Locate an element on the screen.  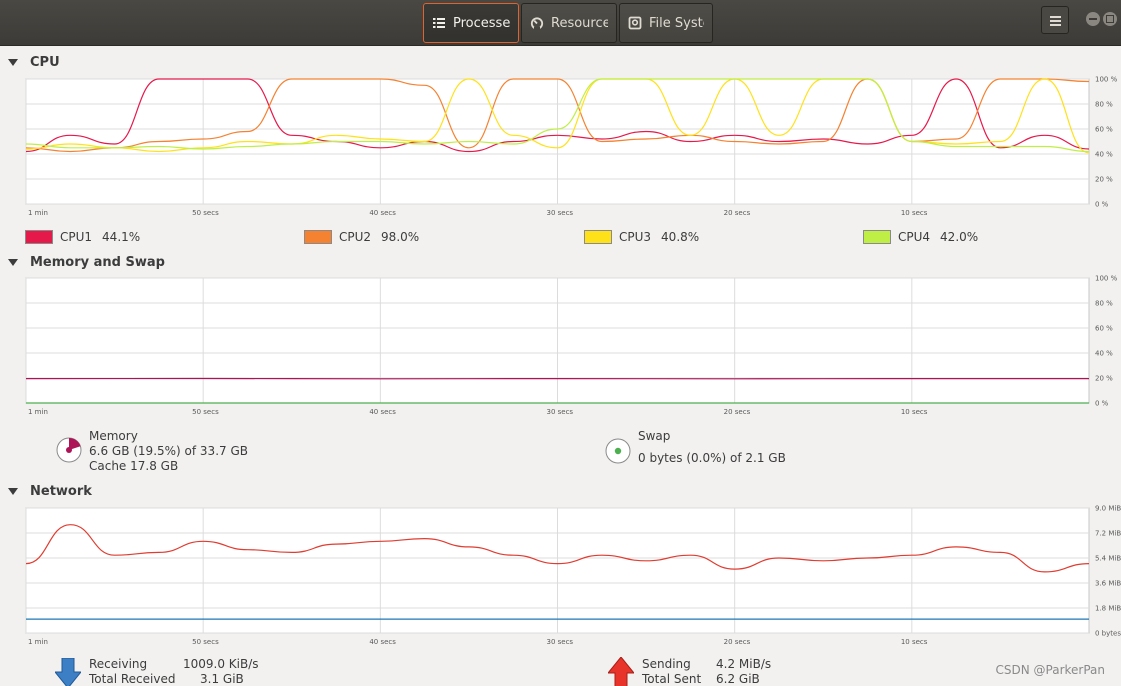
cpu-section-header: CPU is located at coordinates (34, 62).